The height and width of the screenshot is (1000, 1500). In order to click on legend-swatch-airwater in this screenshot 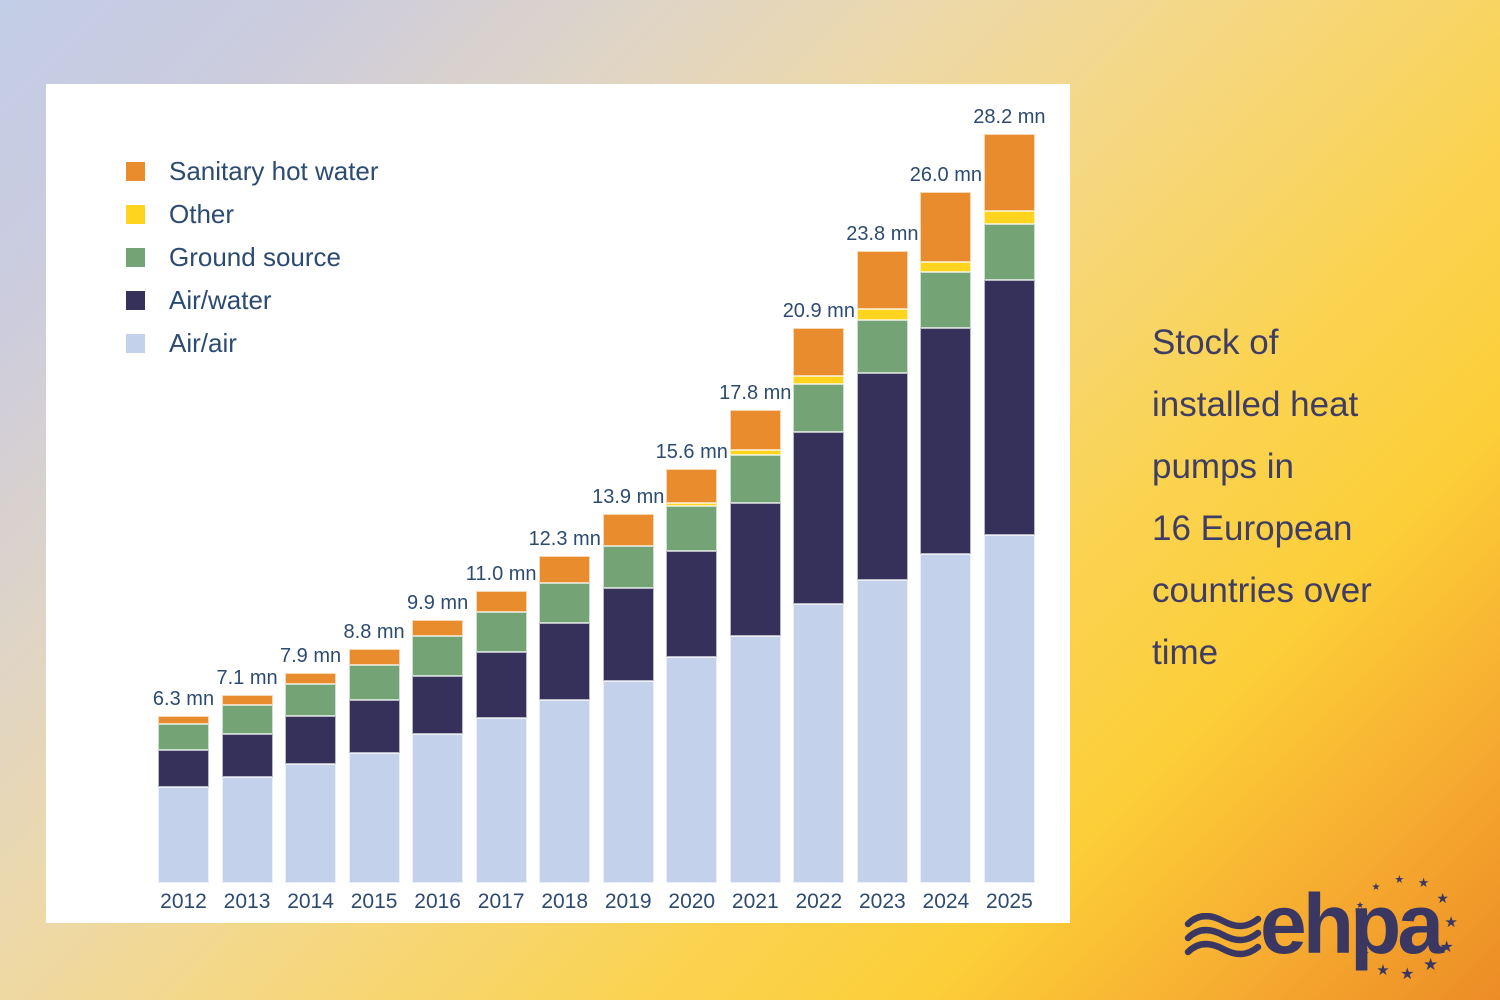, I will do `click(135, 300)`.